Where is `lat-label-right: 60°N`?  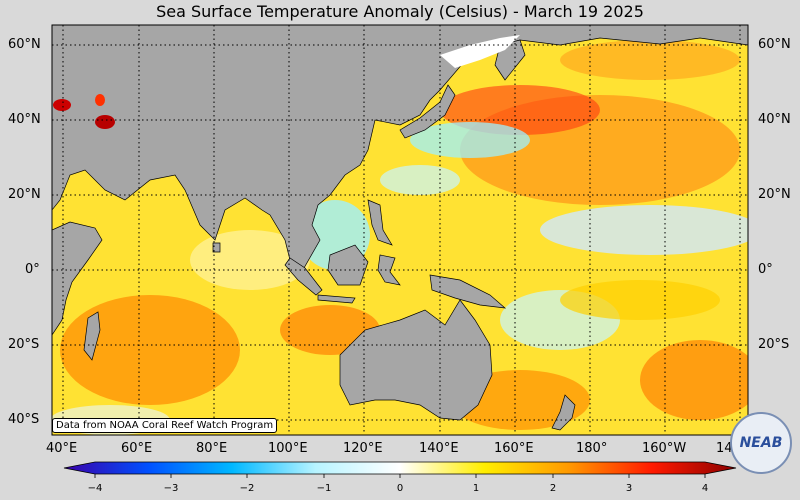 lat-label-right: 60°N is located at coordinates (774, 44).